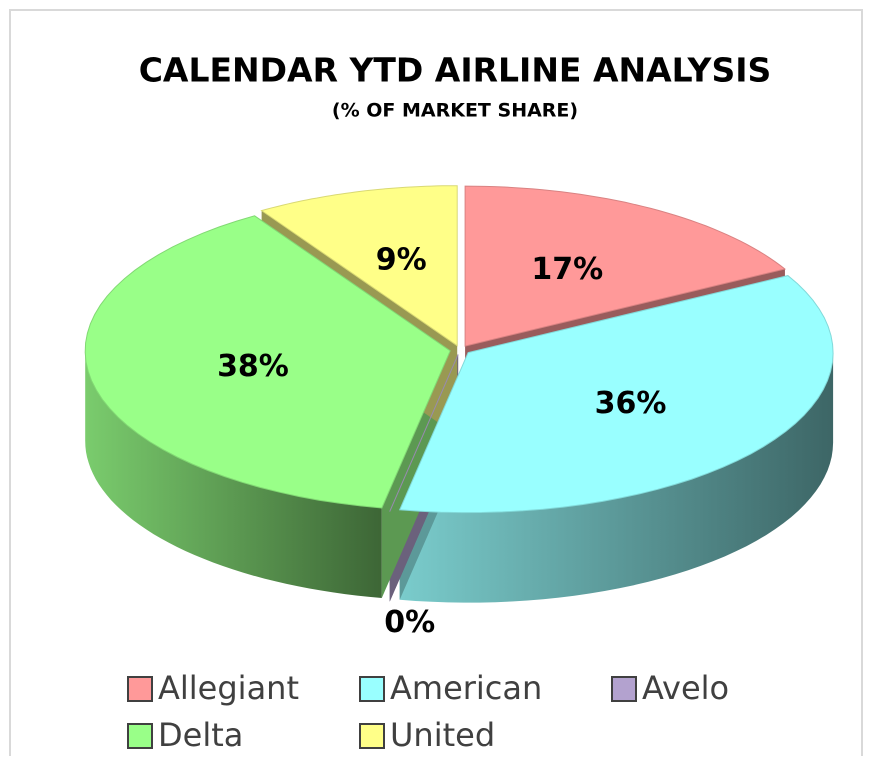  What do you see at coordinates (455, 70) in the screenshot?
I see `chart-title: CALENDAR YTD AIRLINE ANALYSIS` at bounding box center [455, 70].